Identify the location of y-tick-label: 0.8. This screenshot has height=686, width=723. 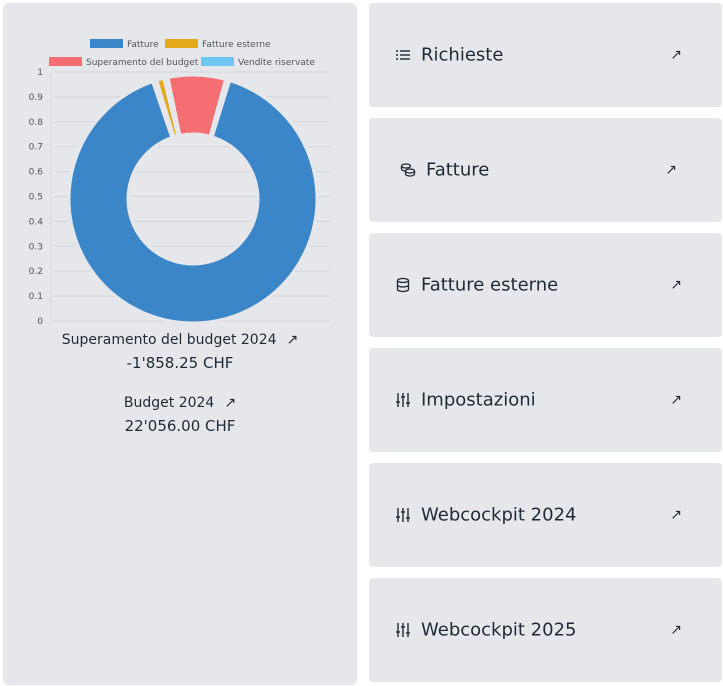
(36, 123).